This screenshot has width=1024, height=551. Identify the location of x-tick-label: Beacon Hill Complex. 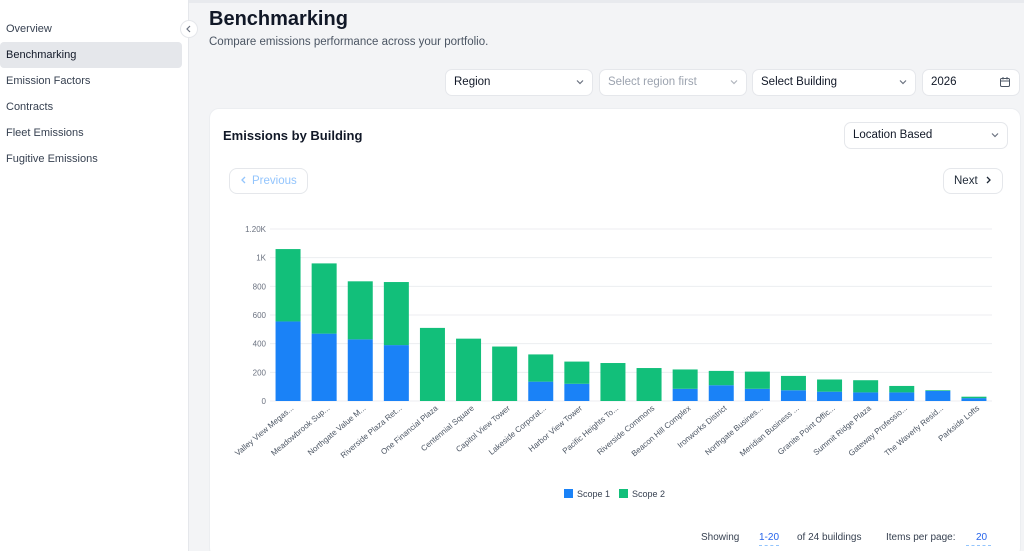
(661, 431).